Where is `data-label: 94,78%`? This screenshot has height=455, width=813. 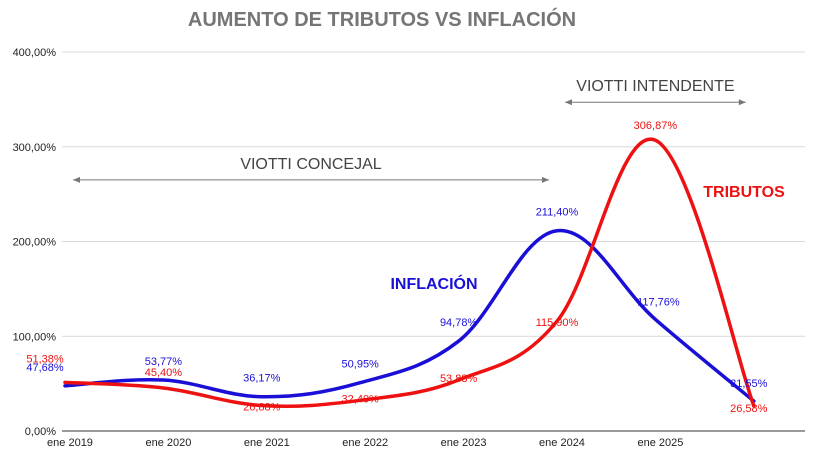
data-label: 94,78% is located at coordinates (459, 323).